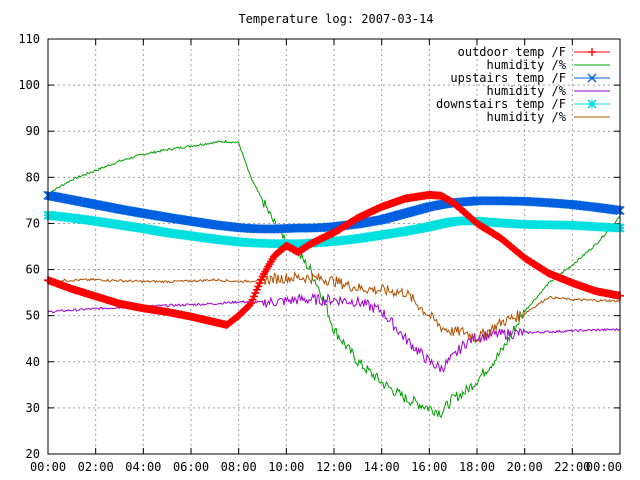 This screenshot has height=480, width=640. What do you see at coordinates (33, 177) in the screenshot?
I see `y-tick-label: 80` at bounding box center [33, 177].